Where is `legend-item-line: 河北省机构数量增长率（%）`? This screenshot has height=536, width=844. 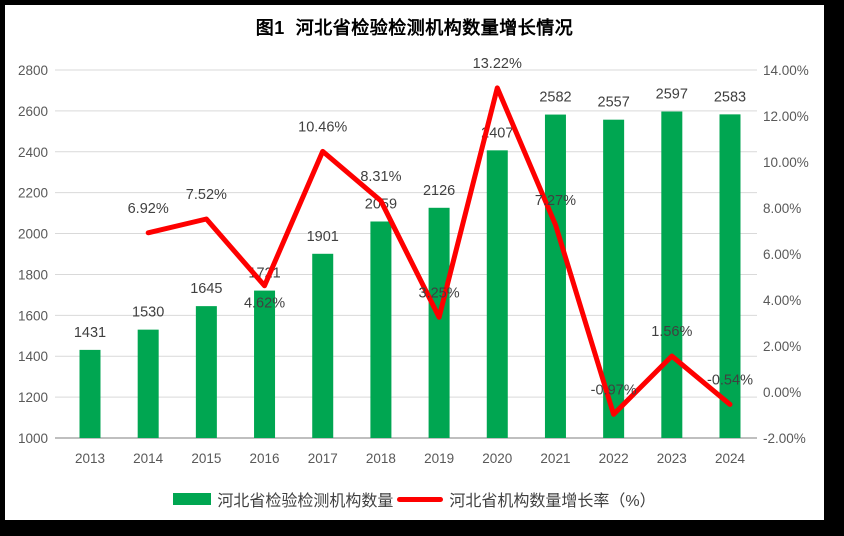 legend-item-line: 河北省机构数量增长率（%） is located at coordinates (526, 499).